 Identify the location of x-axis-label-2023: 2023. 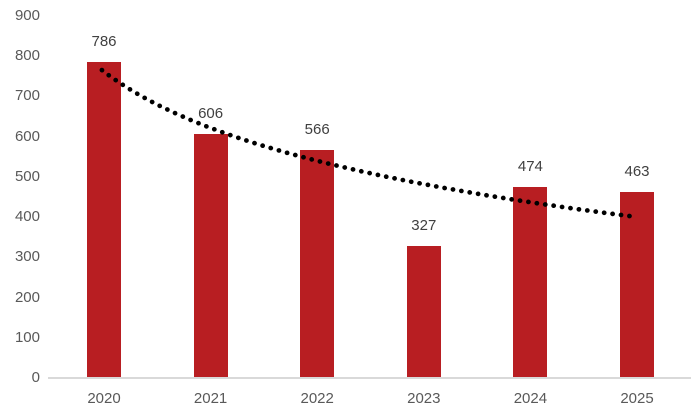
(424, 398).